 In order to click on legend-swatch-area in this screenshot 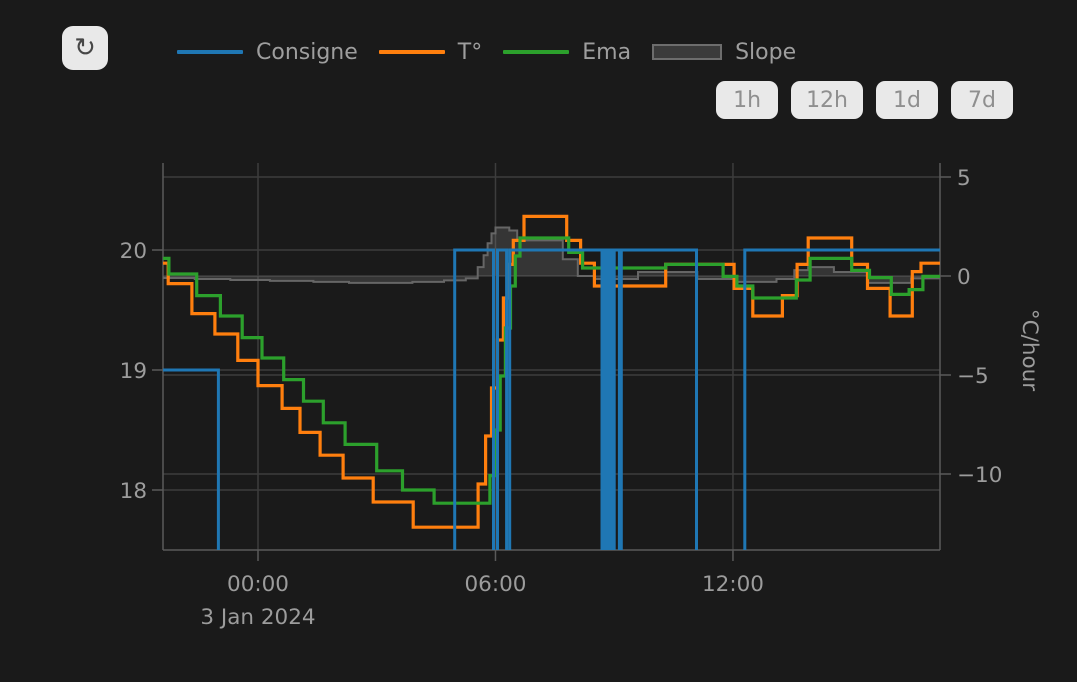, I will do `click(687, 52)`.